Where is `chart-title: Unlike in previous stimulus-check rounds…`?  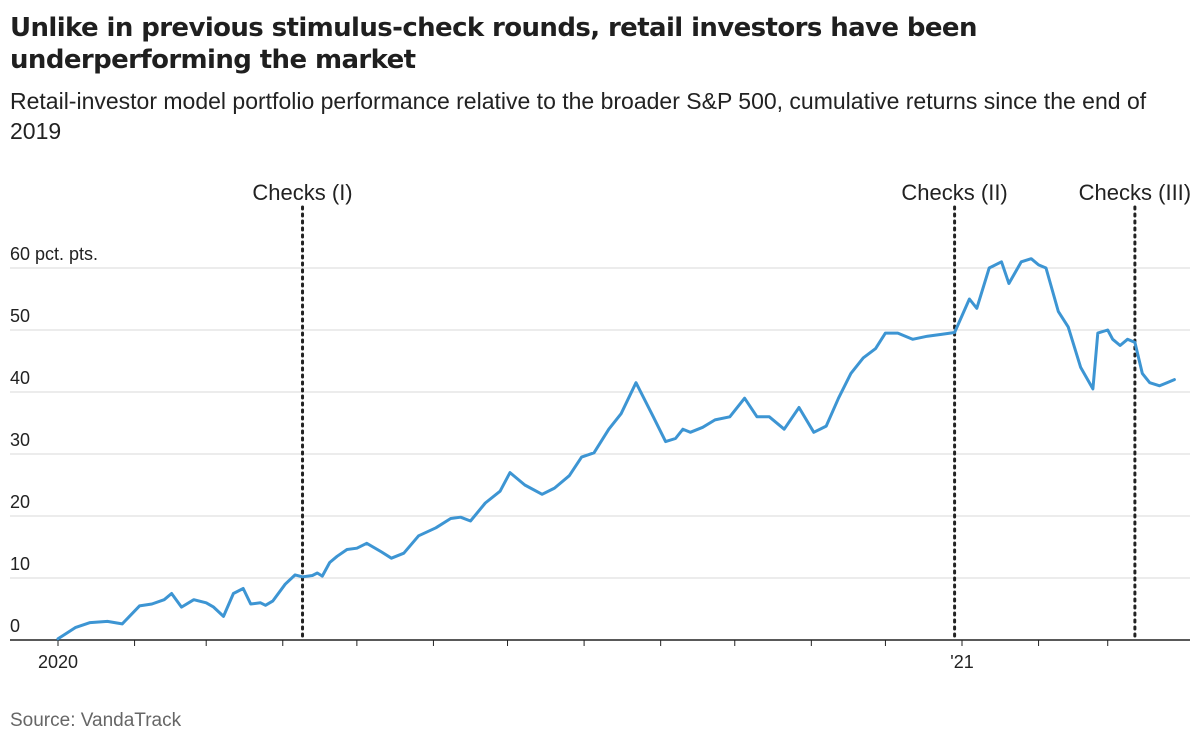
chart-title: Unlike in previous stimulus-check rounds… is located at coordinates (493, 44).